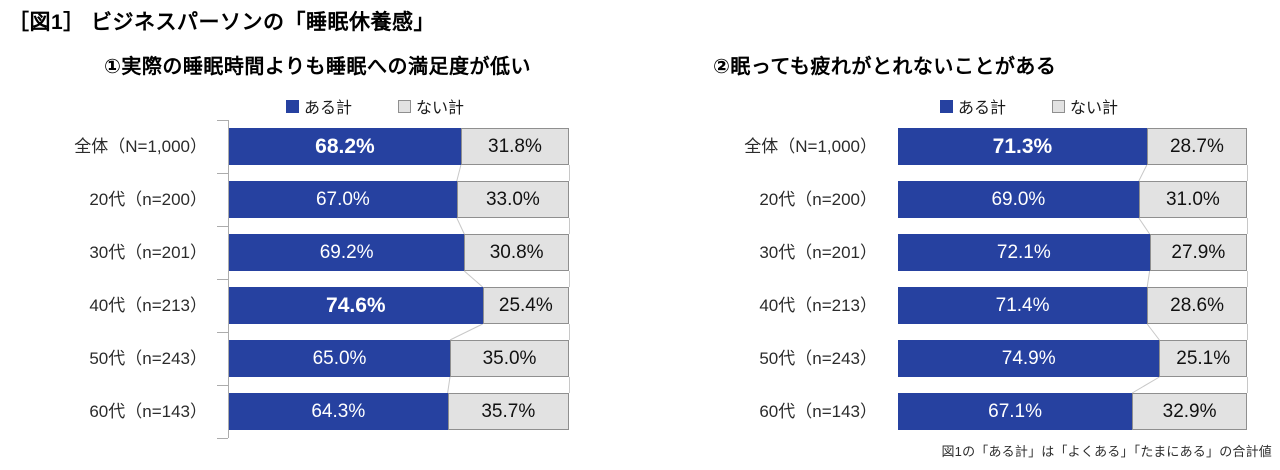  I want to click on aru-value-label: 64.3%, so click(338, 411).